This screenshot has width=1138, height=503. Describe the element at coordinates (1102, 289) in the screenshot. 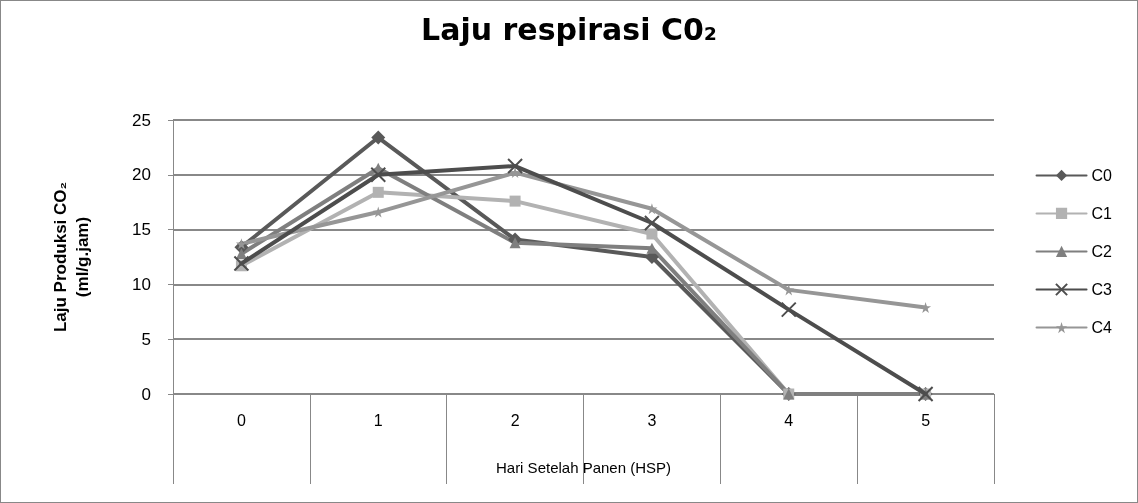

I see `legend-label: C3` at that location.